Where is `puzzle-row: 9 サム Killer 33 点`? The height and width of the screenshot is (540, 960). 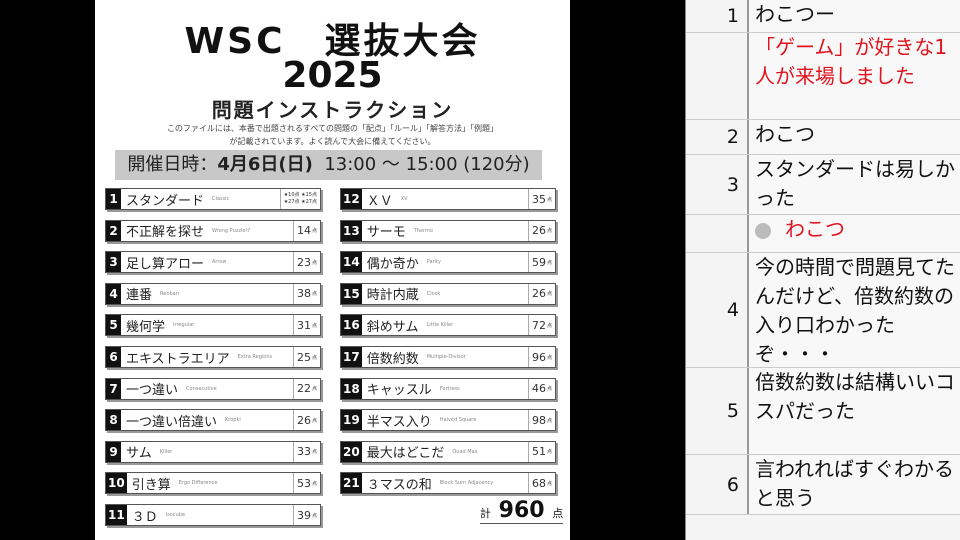 puzzle-row: 9 サム Killer 33 点 is located at coordinates (213, 451).